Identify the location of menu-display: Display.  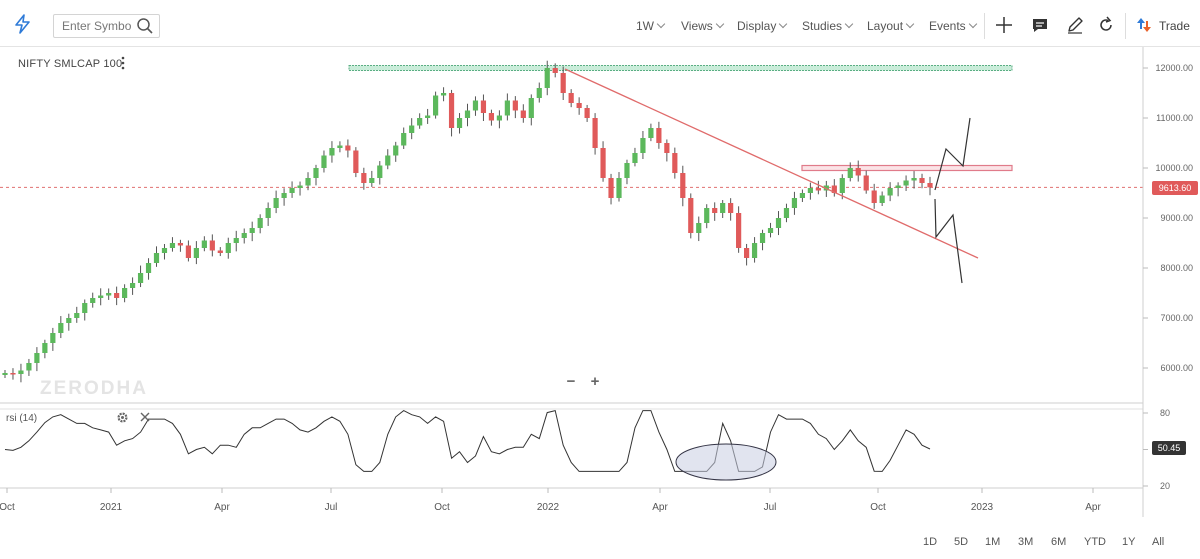
(762, 26).